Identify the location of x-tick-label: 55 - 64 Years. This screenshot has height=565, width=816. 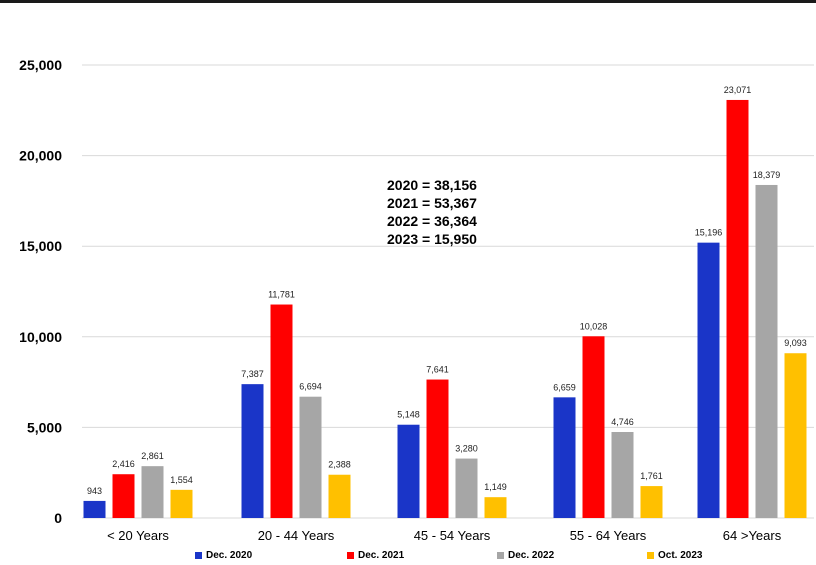
(608, 535).